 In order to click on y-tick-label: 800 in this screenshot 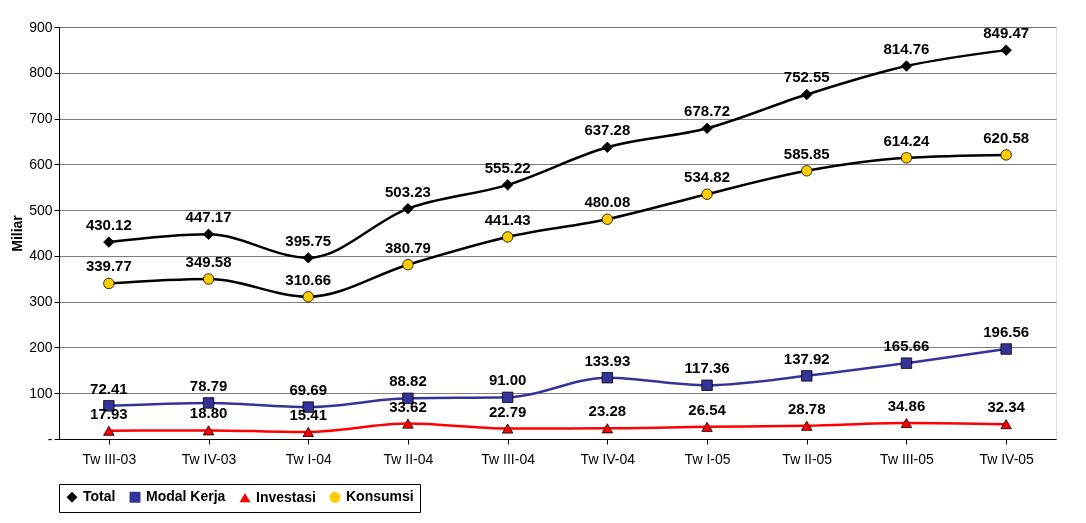, I will do `click(41, 72)`.